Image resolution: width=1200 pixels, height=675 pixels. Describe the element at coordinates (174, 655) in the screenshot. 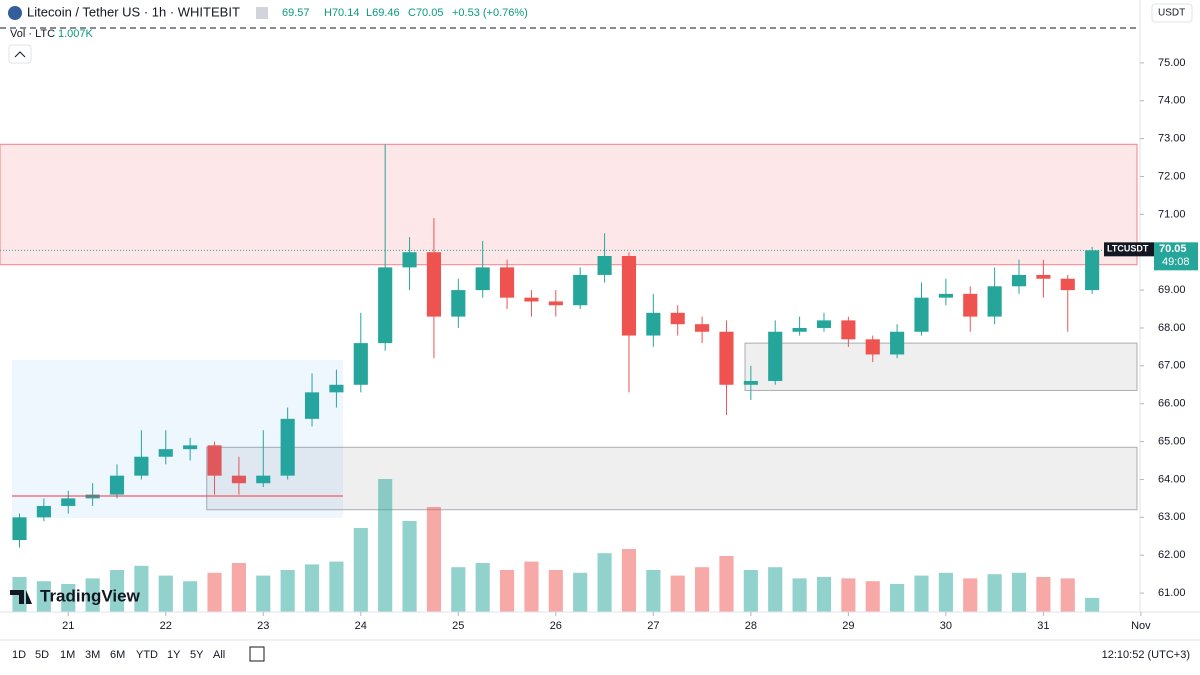

I see `range-button: 1Y` at that location.